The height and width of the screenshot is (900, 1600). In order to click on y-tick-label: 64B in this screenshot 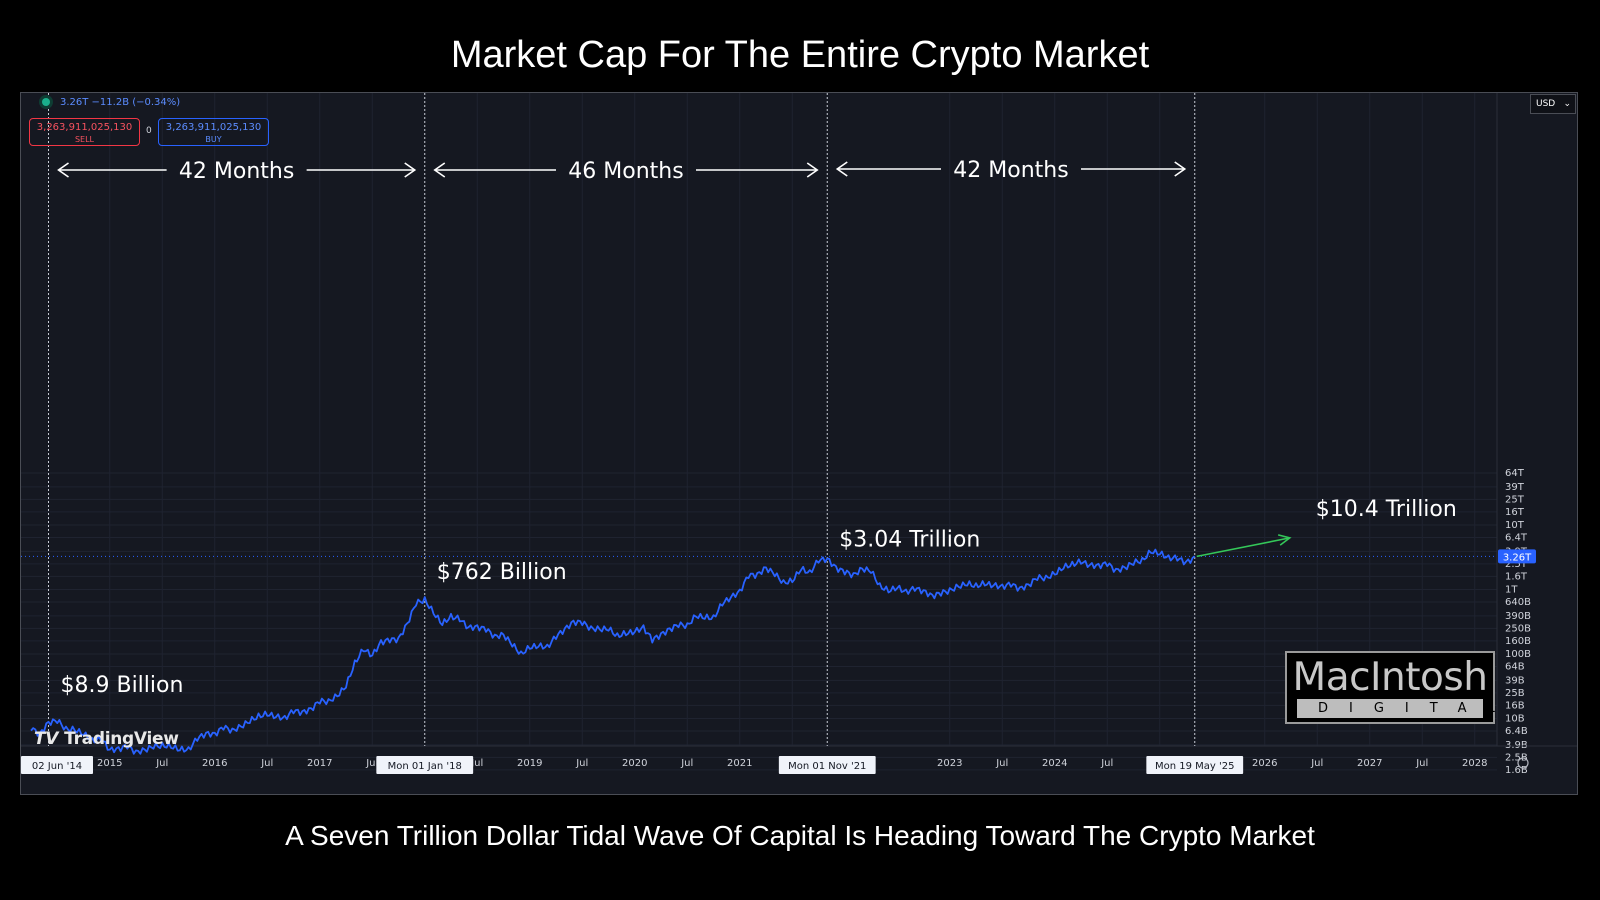, I will do `click(1515, 667)`.